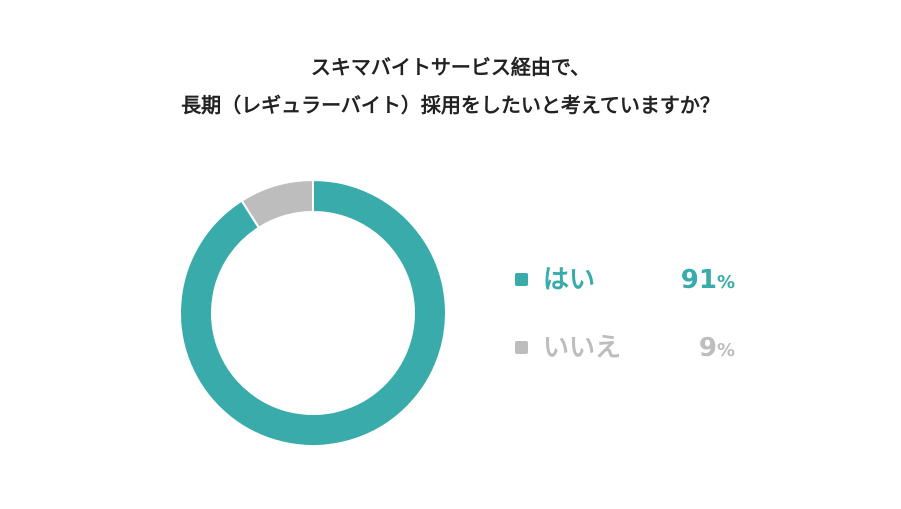  I want to click on donut-slice-no, so click(277, 204).